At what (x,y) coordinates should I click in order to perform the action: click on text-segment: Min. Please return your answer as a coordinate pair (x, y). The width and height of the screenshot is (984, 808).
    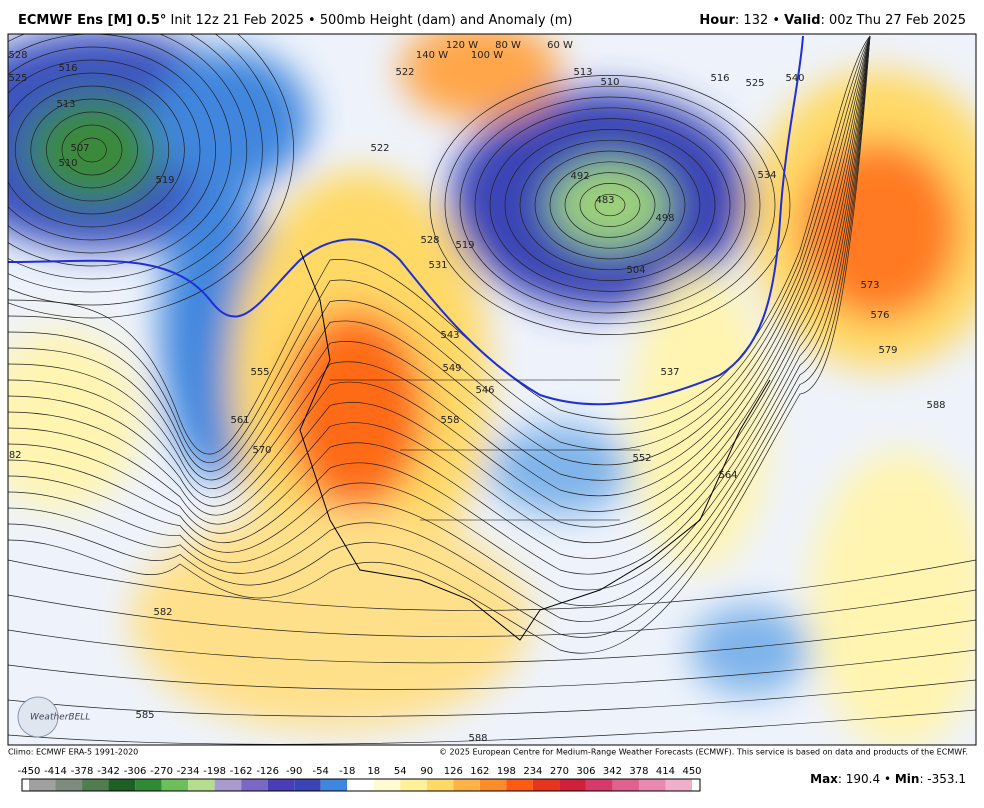
    Looking at the image, I should click on (907, 779).